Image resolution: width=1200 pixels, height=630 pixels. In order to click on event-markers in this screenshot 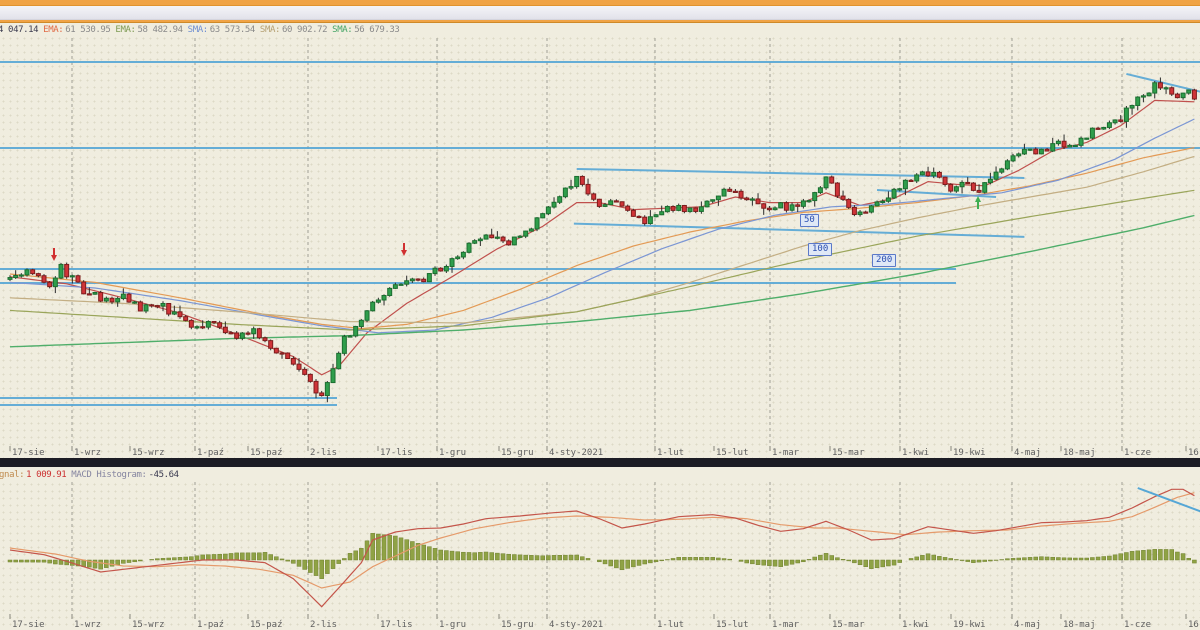, I will do `click(516, 228)`.